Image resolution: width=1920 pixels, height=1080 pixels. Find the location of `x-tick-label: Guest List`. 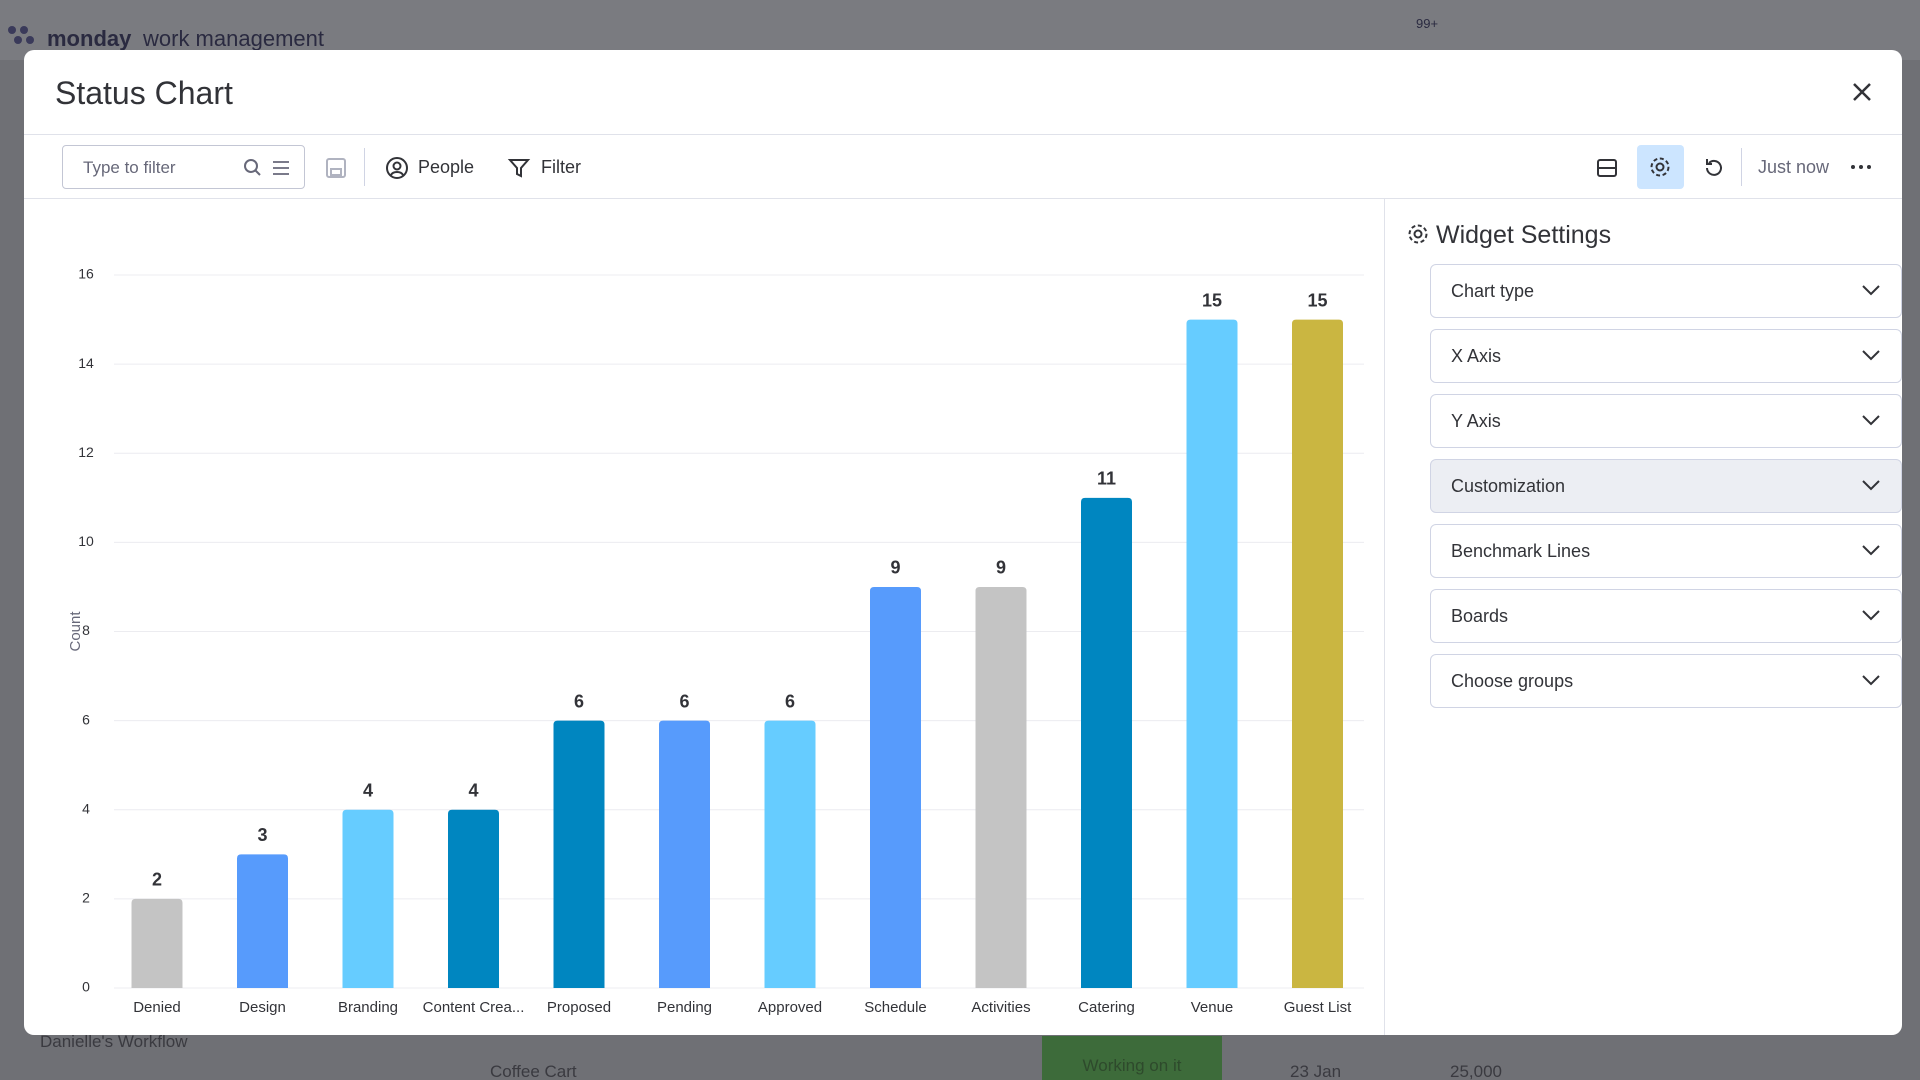

x-tick-label: Guest List is located at coordinates (1318, 1007).